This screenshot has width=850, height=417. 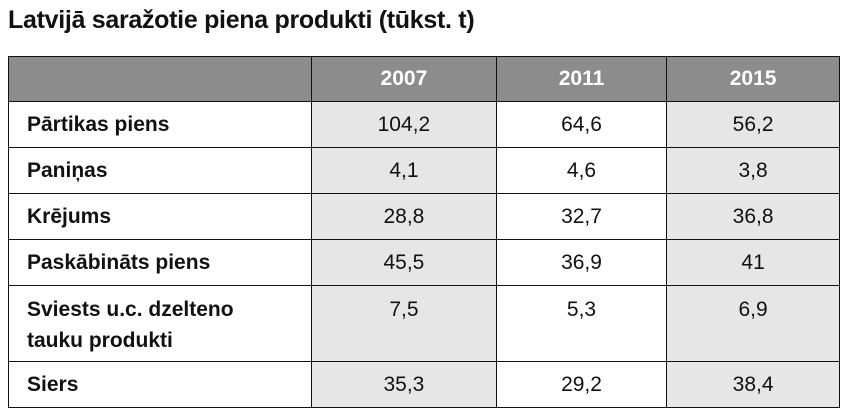 I want to click on cell-value: 5,3, so click(x=581, y=323).